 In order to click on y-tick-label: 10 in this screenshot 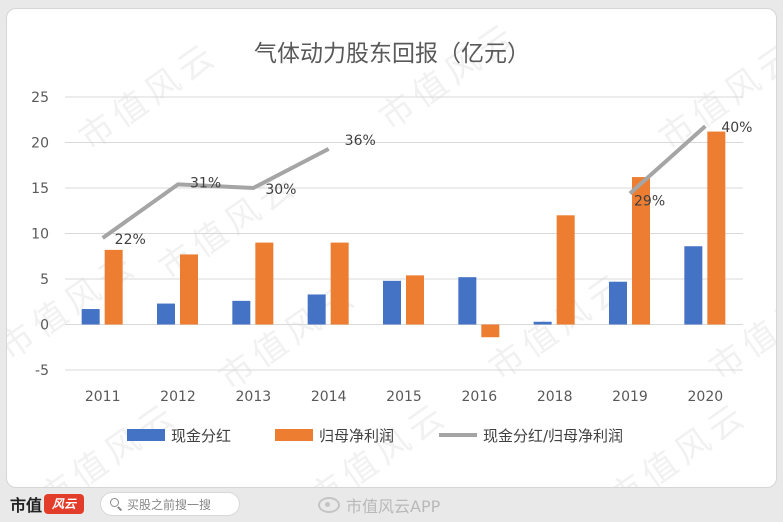, I will do `click(40, 235)`.